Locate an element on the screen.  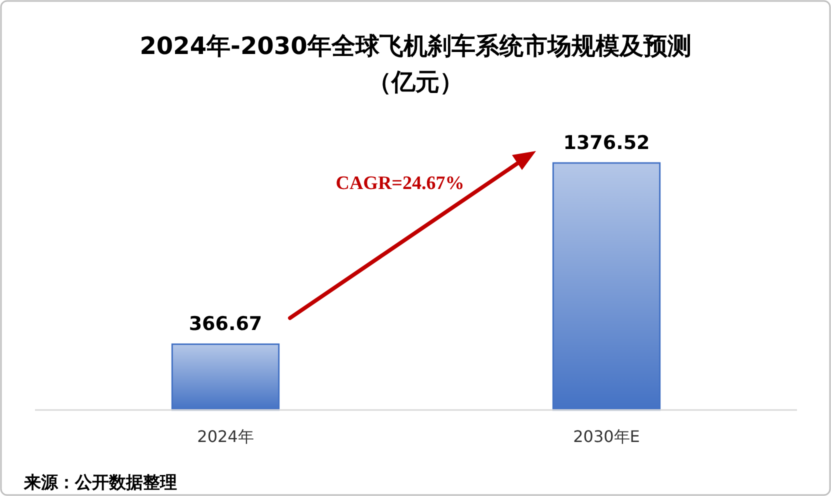
data-label: 366.67 is located at coordinates (225, 324).